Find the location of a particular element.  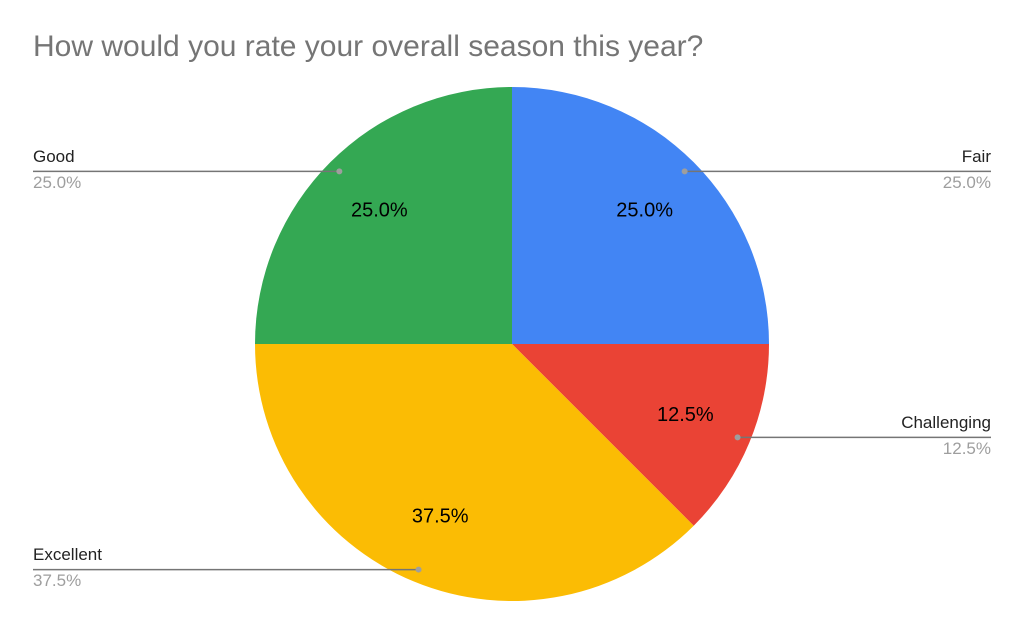

slice-label: 12.5% is located at coordinates (685, 415).